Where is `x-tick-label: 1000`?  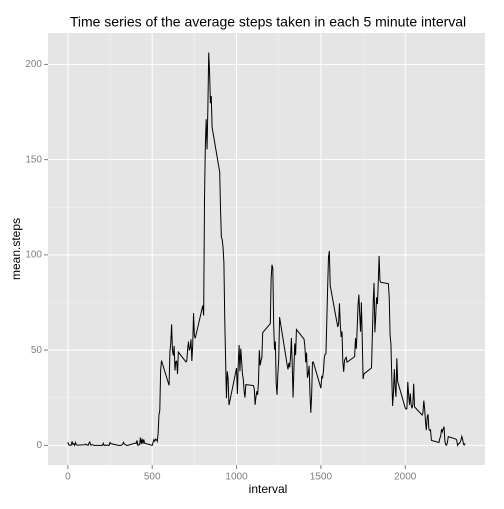
x-tick-label: 1000 is located at coordinates (236, 477).